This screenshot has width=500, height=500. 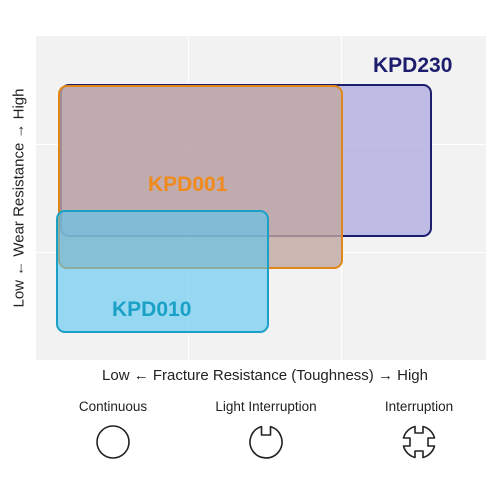 I want to click on y-axis-label: Low ← Wear Resistance → High, so click(x=19, y=198).